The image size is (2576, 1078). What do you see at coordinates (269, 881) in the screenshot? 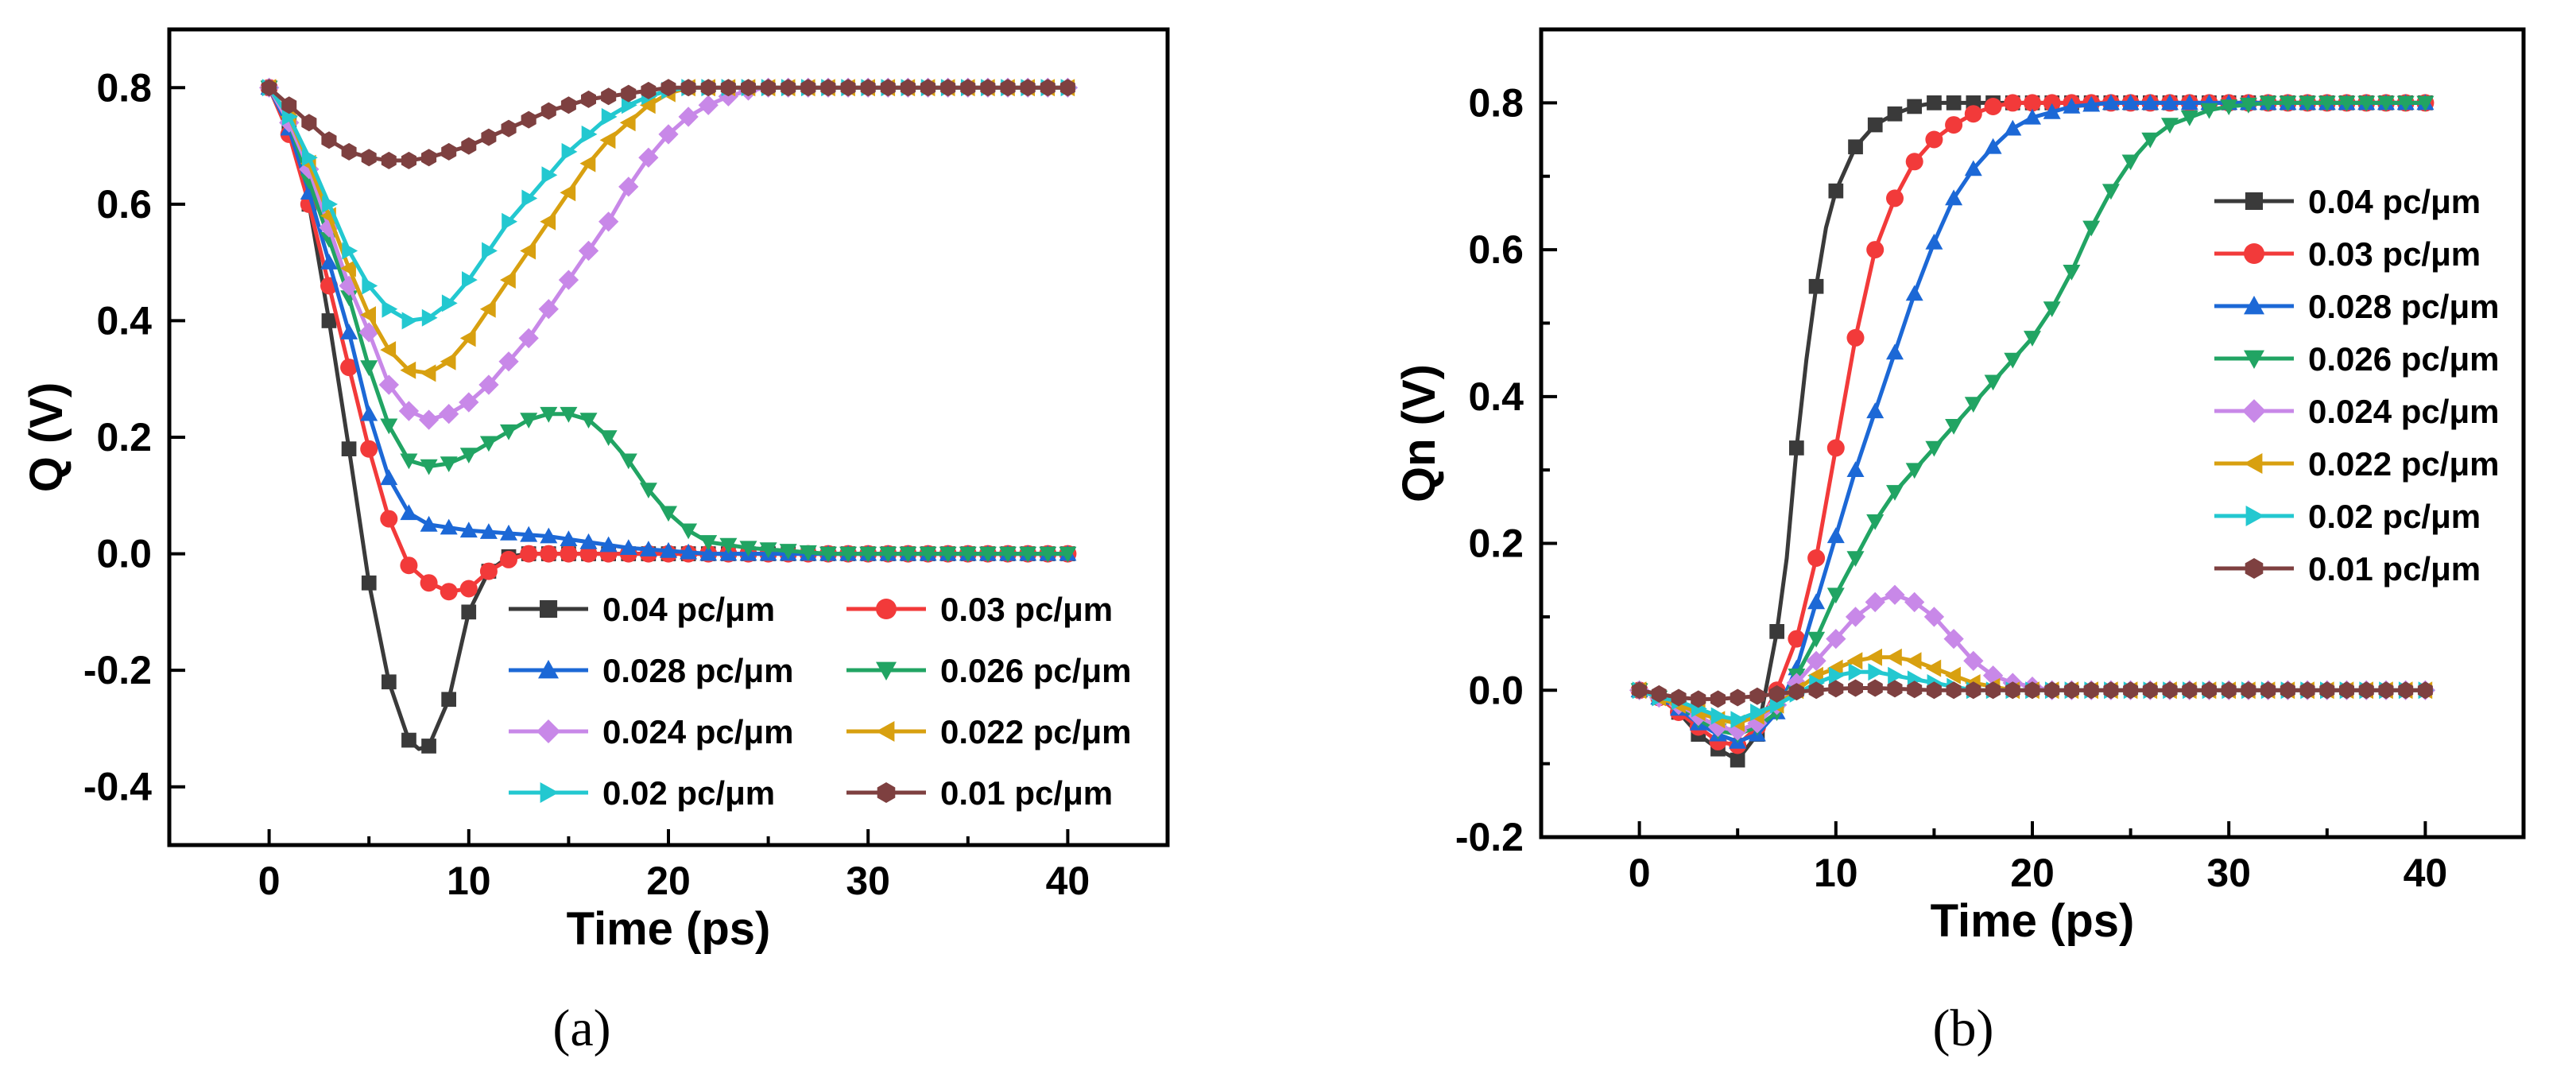
I see `x-tick-label: 0` at bounding box center [269, 881].